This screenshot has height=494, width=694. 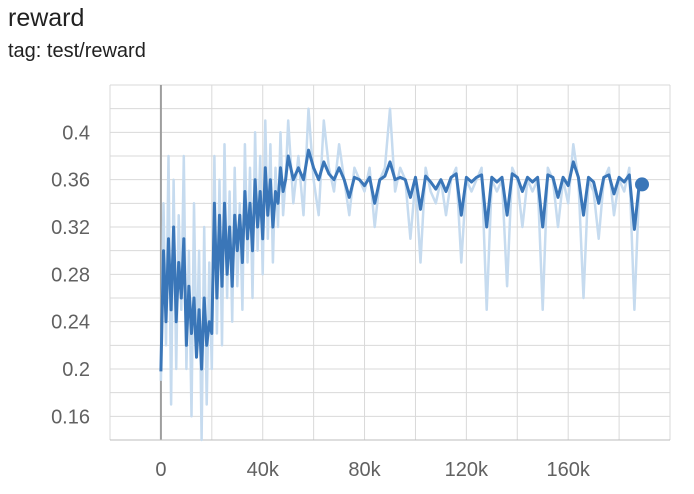 What do you see at coordinates (70, 275) in the screenshot?
I see `y-tick-label: 0.28` at bounding box center [70, 275].